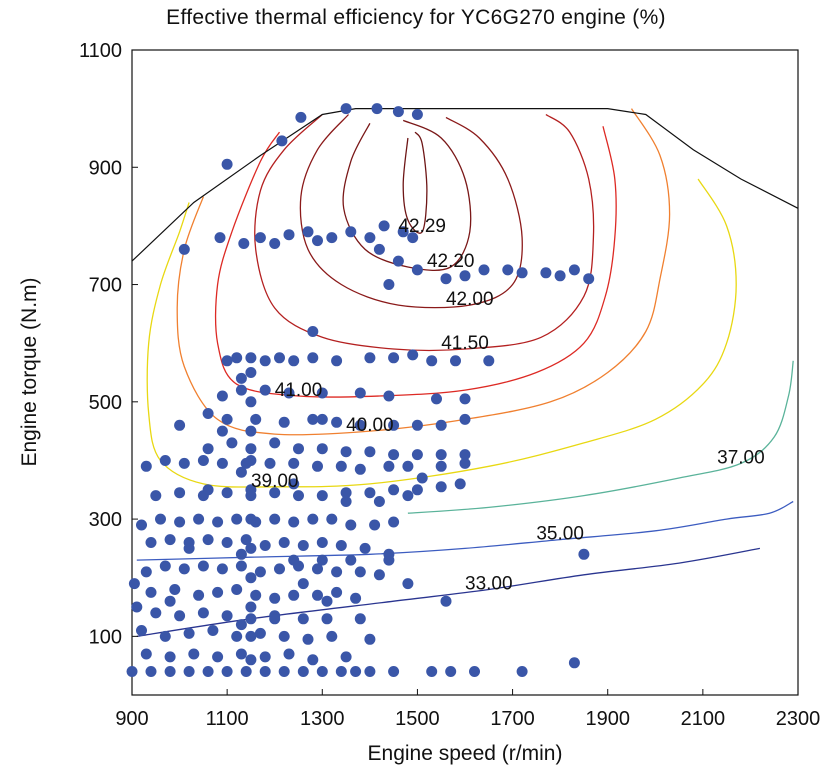 The height and width of the screenshot is (777, 832). I want to click on x-tick-label: 2300, so click(798, 719).